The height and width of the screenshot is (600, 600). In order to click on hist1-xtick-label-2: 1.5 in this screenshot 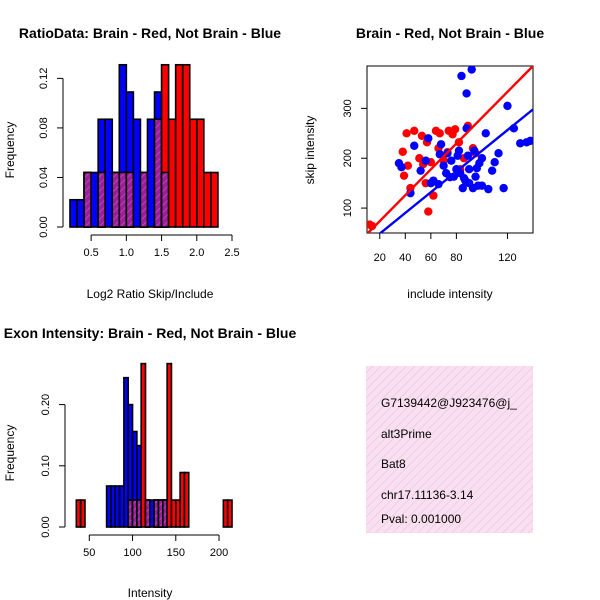, I will do `click(161, 253)`.